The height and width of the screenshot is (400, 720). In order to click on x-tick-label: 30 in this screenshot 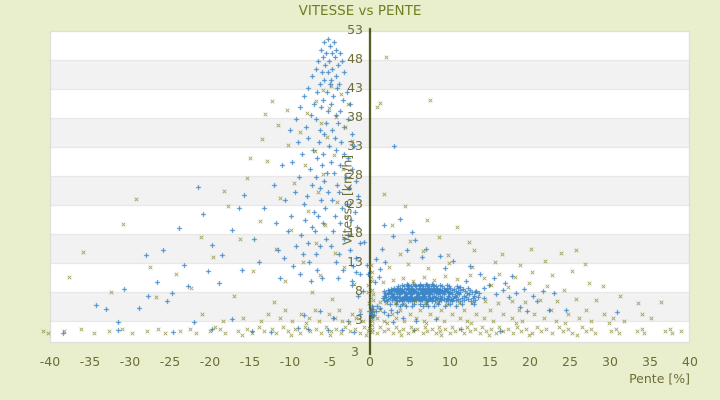, I will do `click(610, 361)`.